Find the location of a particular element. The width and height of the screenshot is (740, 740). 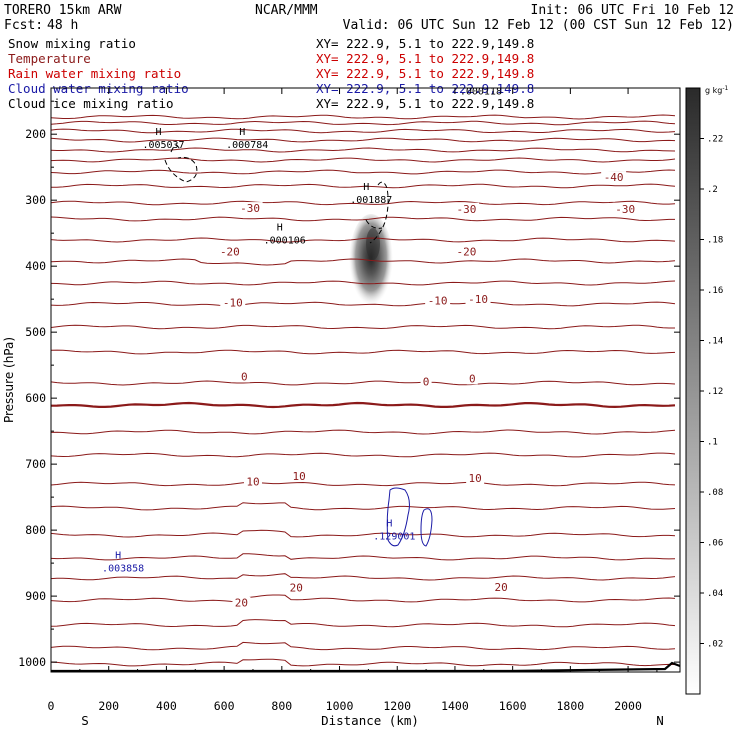

colorbar-tick-label: .02 is located at coordinates (715, 645).